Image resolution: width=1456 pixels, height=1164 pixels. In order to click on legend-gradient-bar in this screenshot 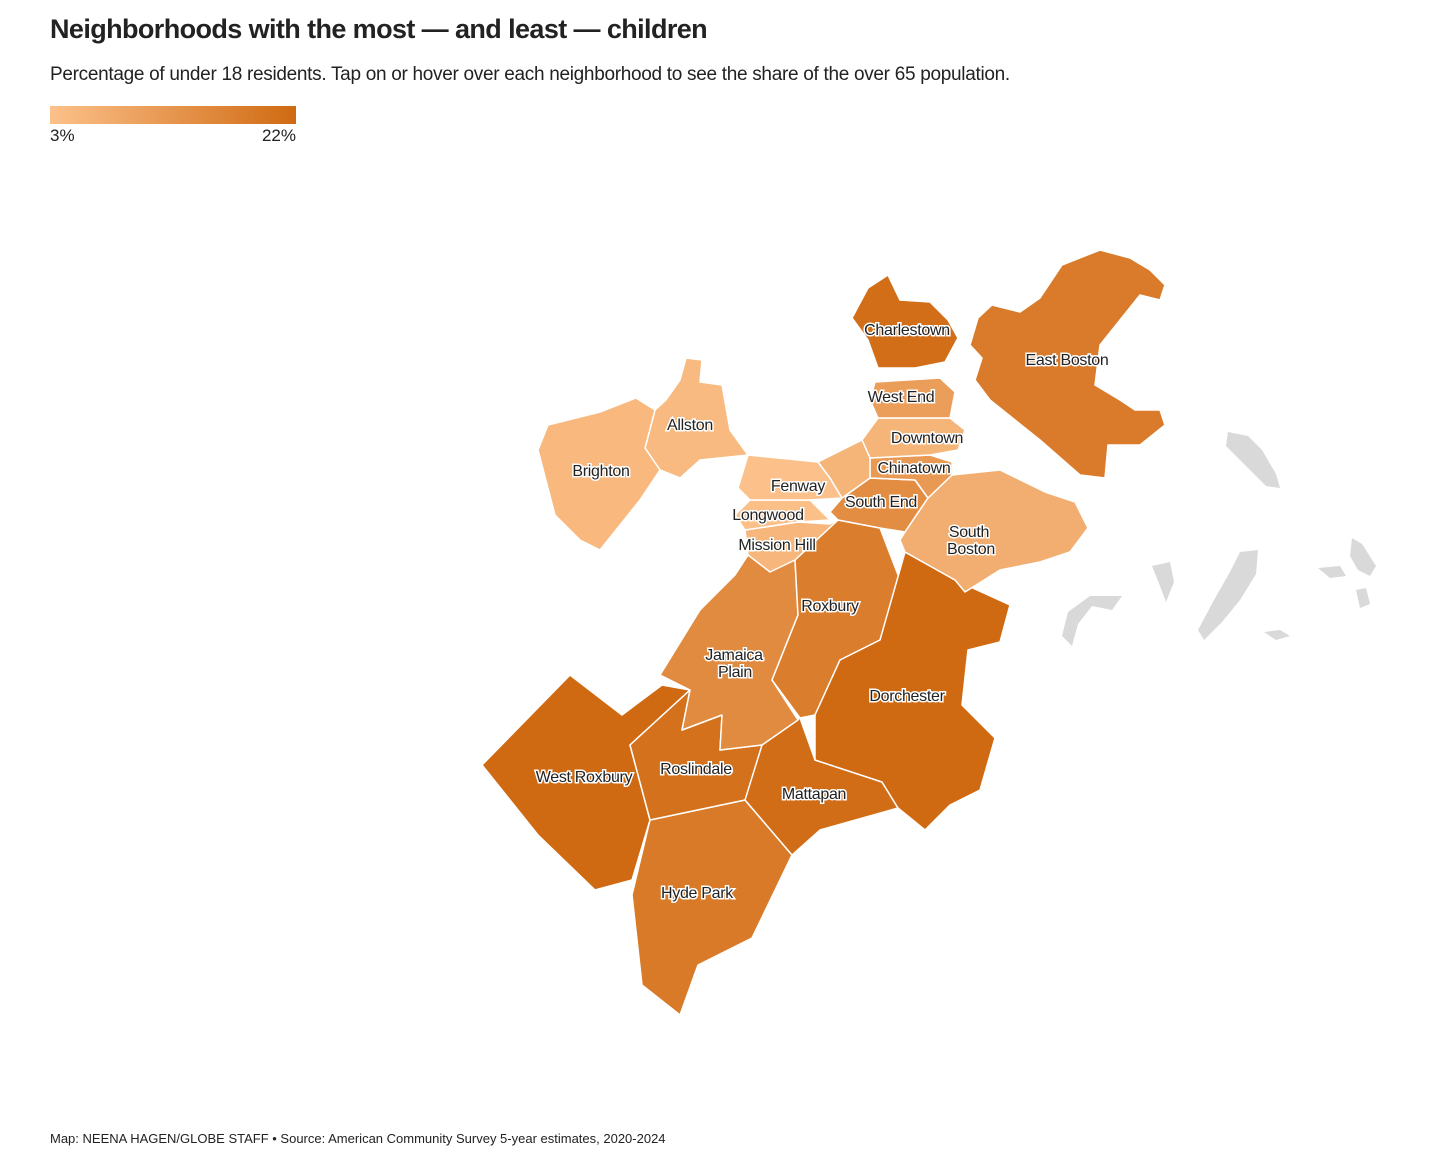, I will do `click(173, 115)`.